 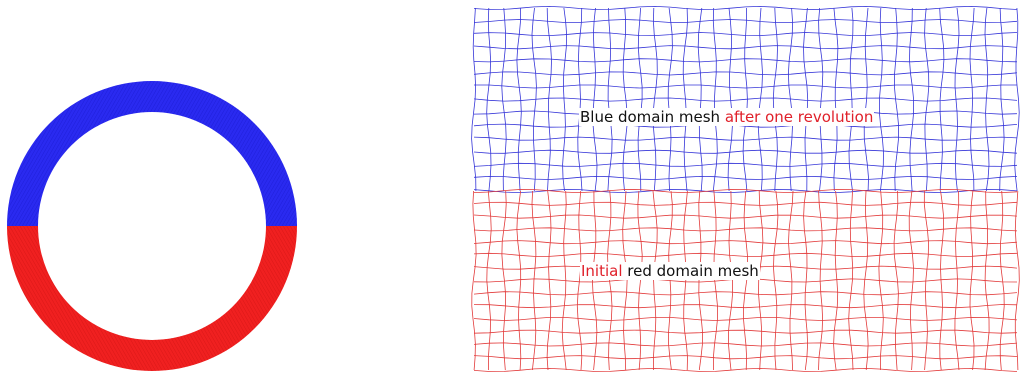 What do you see at coordinates (693, 271) in the screenshot?
I see `red-mesh-caption-main: red domain mesh` at bounding box center [693, 271].